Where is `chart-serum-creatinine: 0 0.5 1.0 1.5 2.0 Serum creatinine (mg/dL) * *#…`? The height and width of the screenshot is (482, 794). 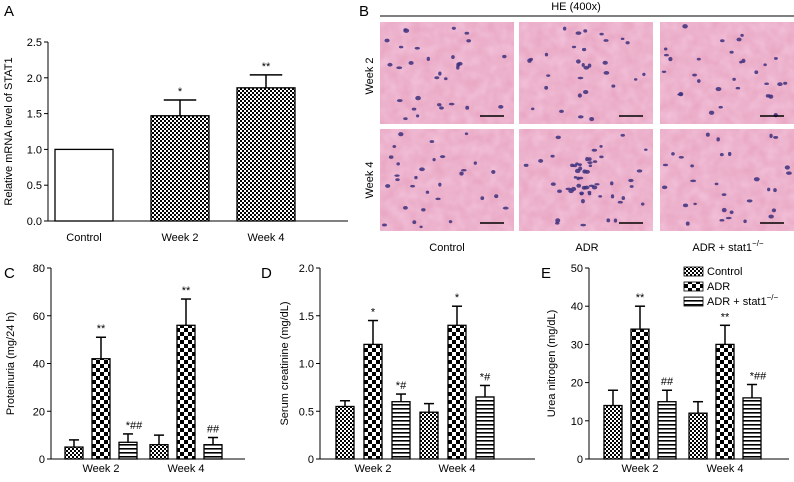
chart-serum-creatinine: 0 0.5 1.0 1.5 2.0 Serum creatinine (mg/dL) * *#… is located at coordinates (407, 369).